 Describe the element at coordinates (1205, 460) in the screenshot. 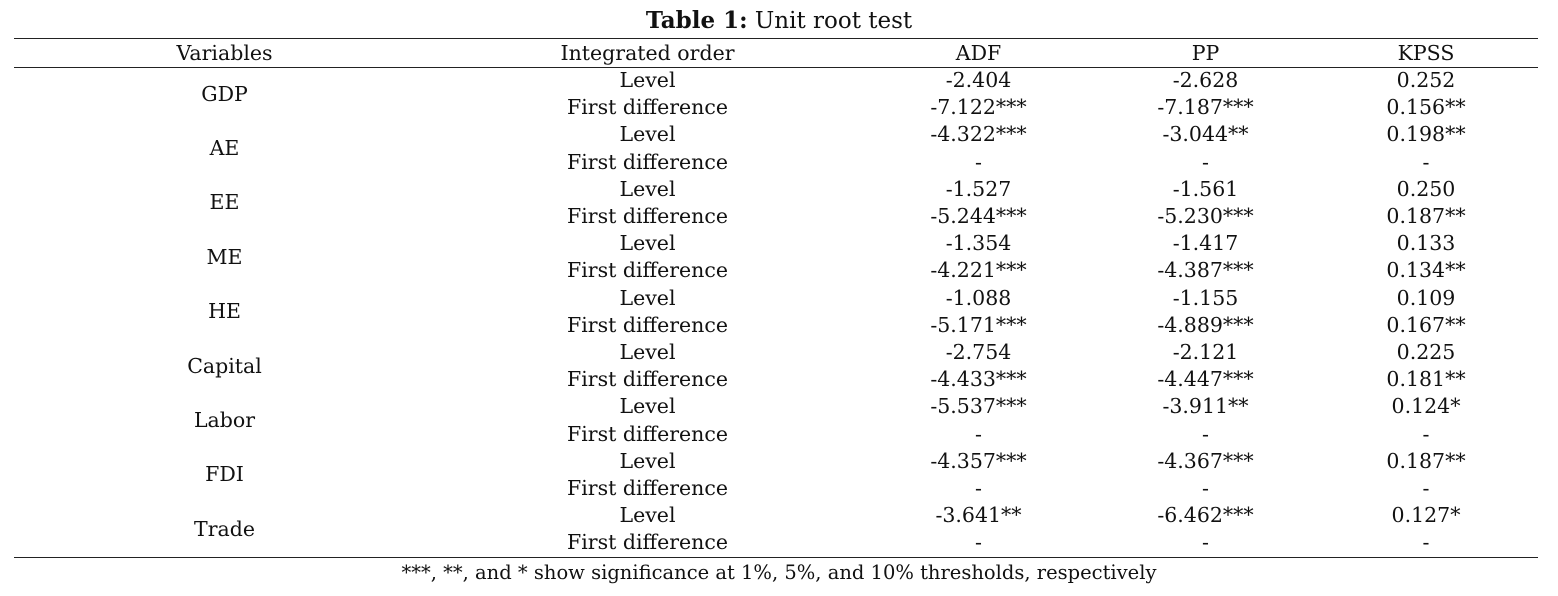

I see `pp-cell: -4.367***` at that location.